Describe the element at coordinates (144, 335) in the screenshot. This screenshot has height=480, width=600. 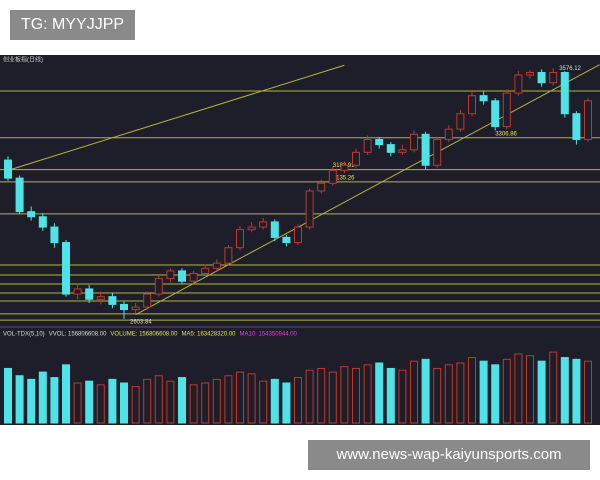
I see `volume-header: VOLUME: 156806608.00` at that location.